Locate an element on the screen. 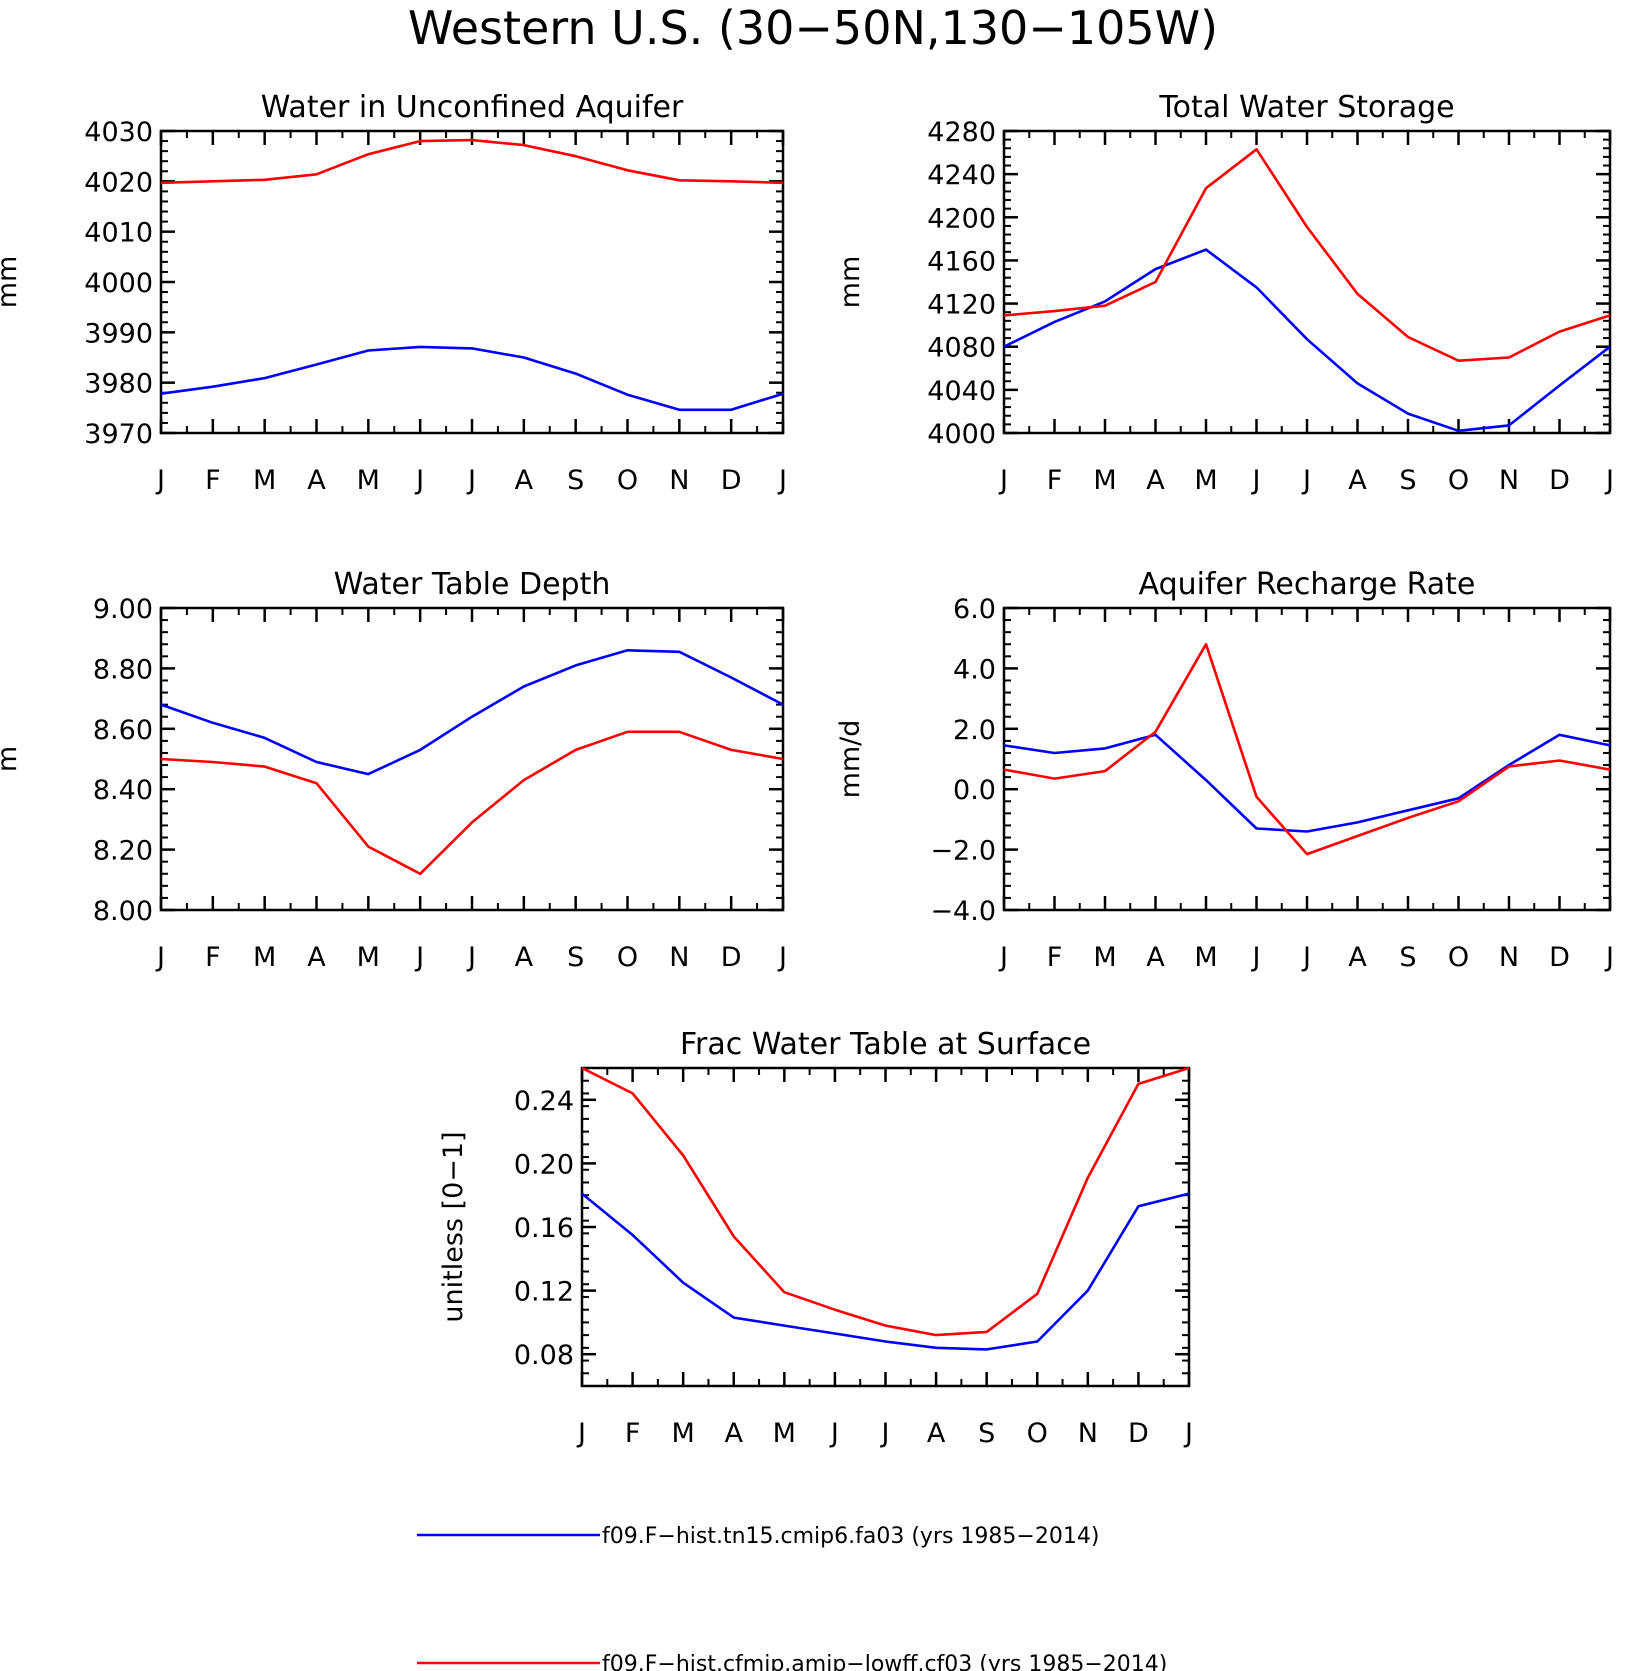 The height and width of the screenshot is (1671, 1626). y-tick-label: 3990 is located at coordinates (118, 333).